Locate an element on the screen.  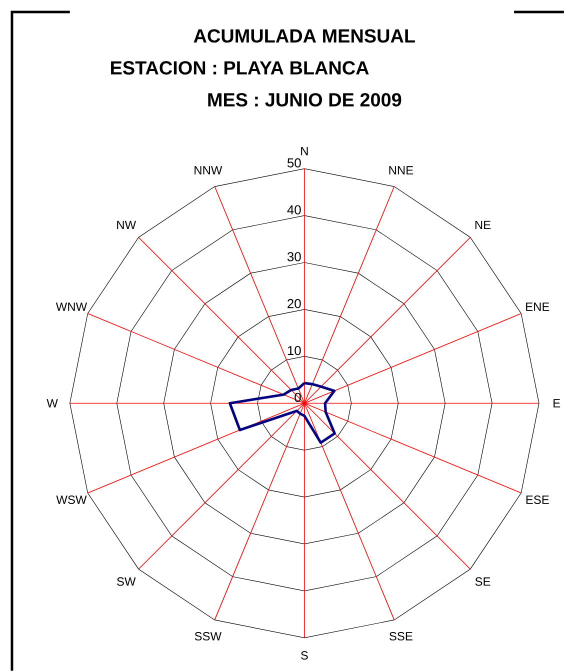
chart-subtitle: ESTACION : PLAYA BLANCA is located at coordinates (239, 68).